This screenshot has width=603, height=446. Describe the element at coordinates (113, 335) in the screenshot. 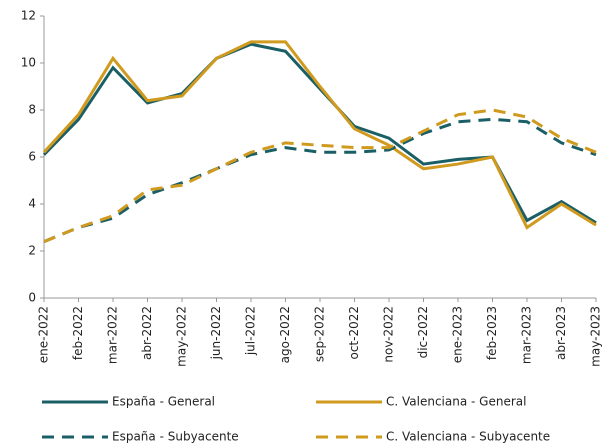

I see `x-tick-label: mar-2022` at that location.